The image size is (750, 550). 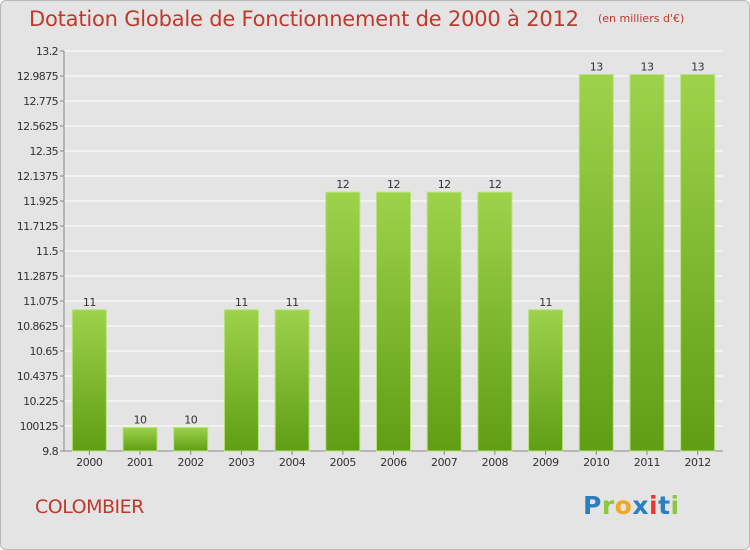 I want to click on y-tick-label: 11.075, so click(x=40, y=301).